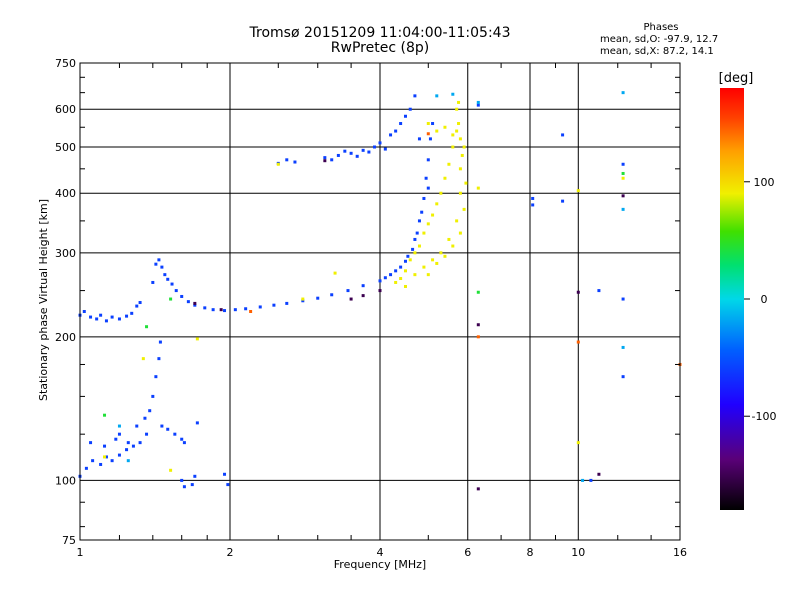 The height and width of the screenshot is (600, 800). Describe the element at coordinates (230, 552) in the screenshot. I see `x-tick-label: 2` at that location.